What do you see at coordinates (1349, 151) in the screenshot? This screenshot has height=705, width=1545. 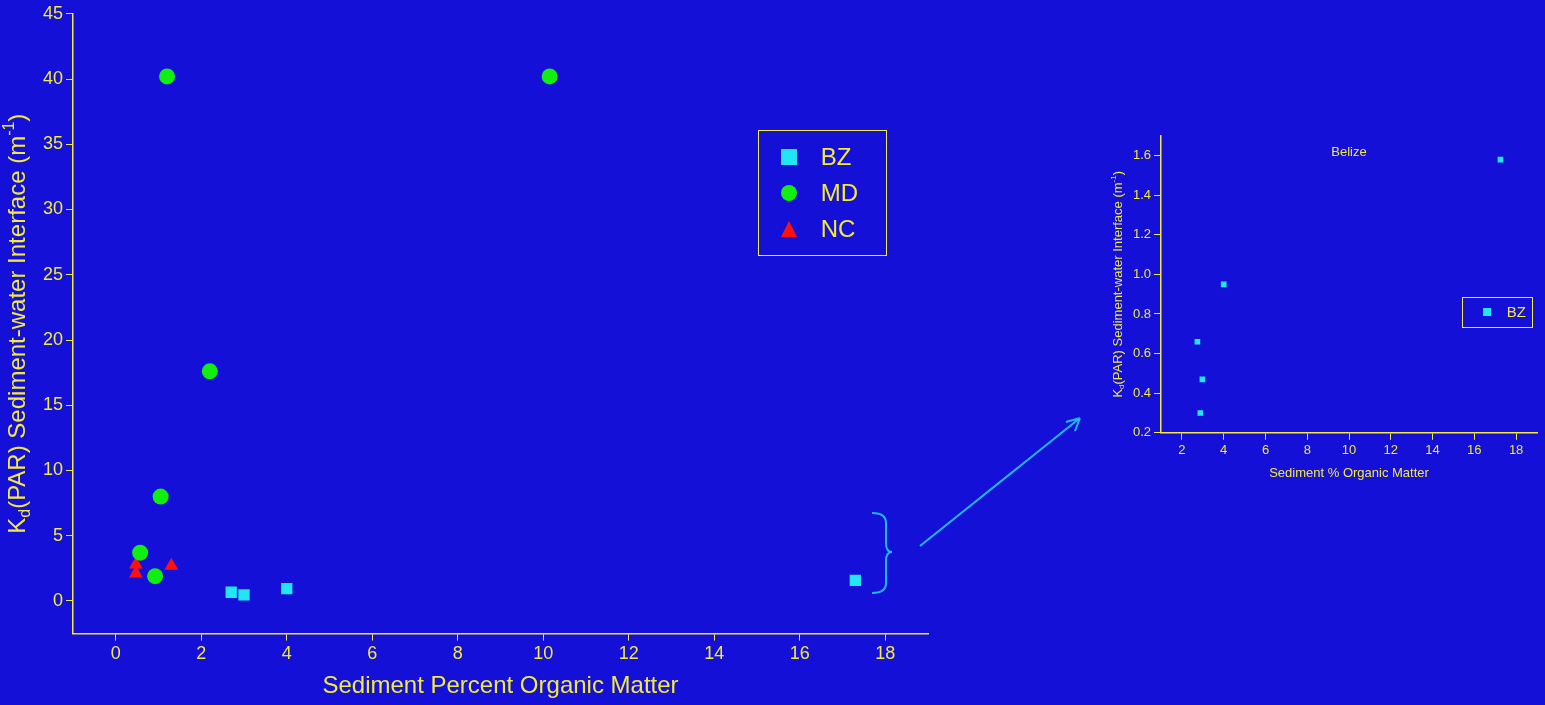 I see `annotation: Belize` at bounding box center [1349, 151].